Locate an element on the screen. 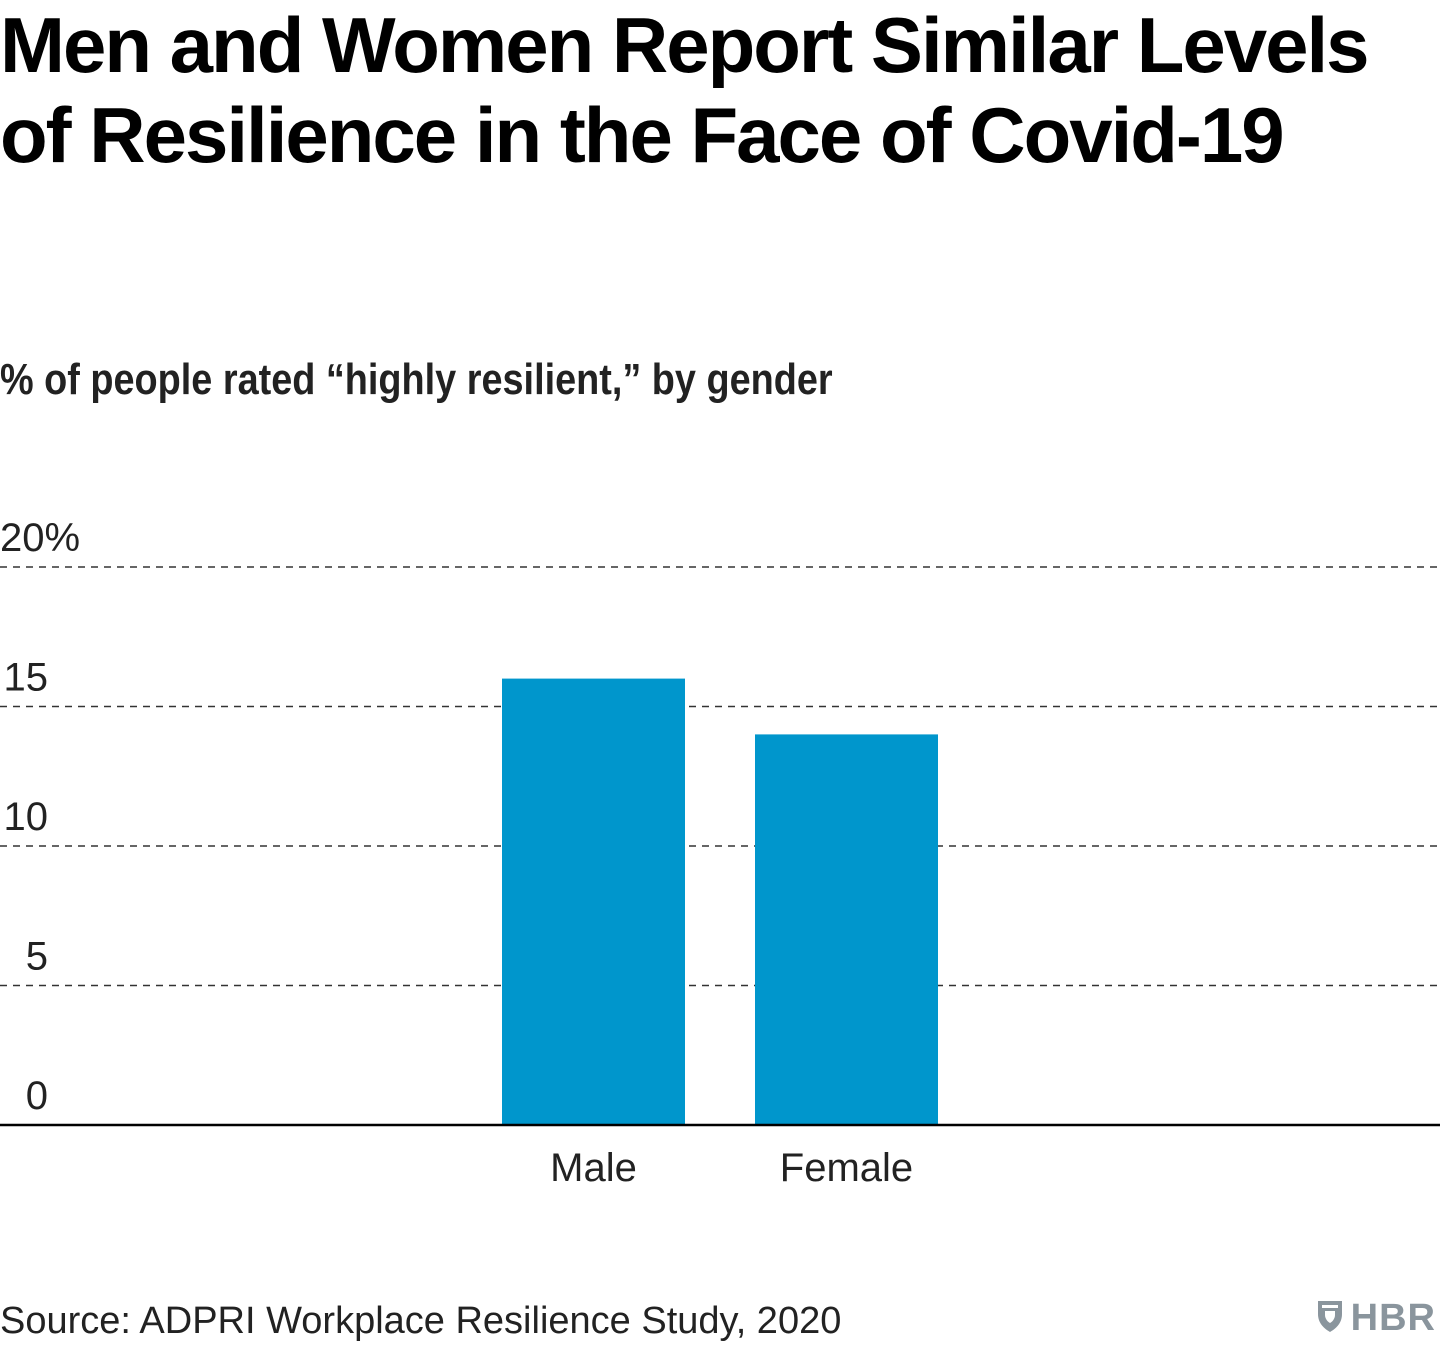  hbr-logo: HBR is located at coordinates (1376, 1318).